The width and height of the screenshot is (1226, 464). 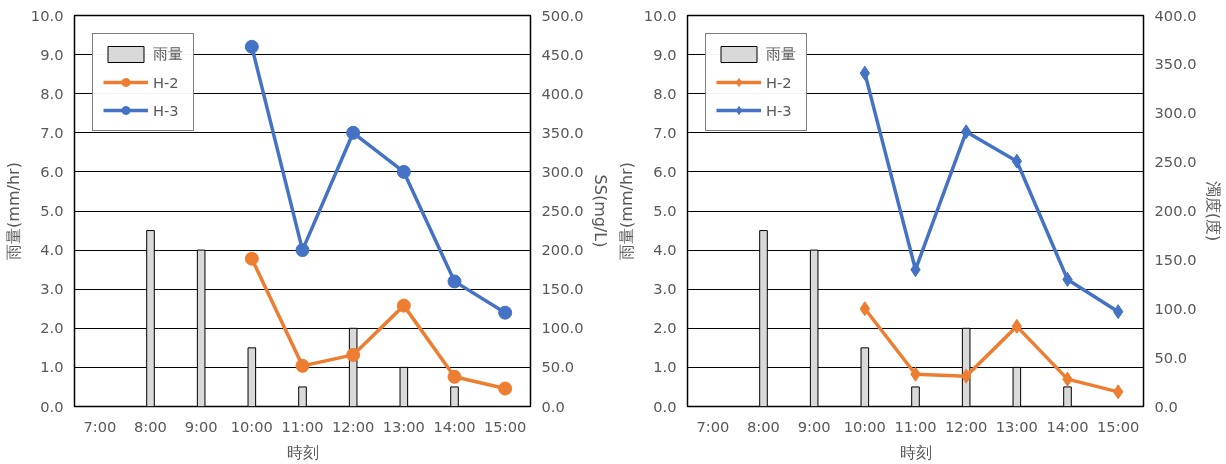 What do you see at coordinates (562, 15) in the screenshot?
I see `y2-tick-label: 500.0` at bounding box center [562, 15].